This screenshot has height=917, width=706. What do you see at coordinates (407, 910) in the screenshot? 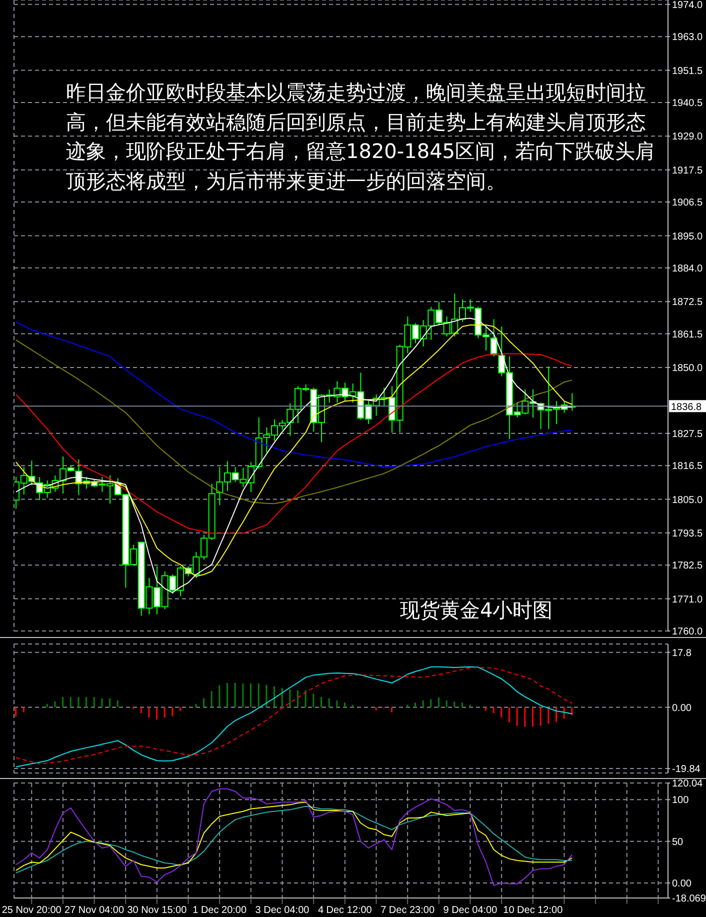
I see `x-tick-label: 7 Dec 23:00` at bounding box center [407, 910].